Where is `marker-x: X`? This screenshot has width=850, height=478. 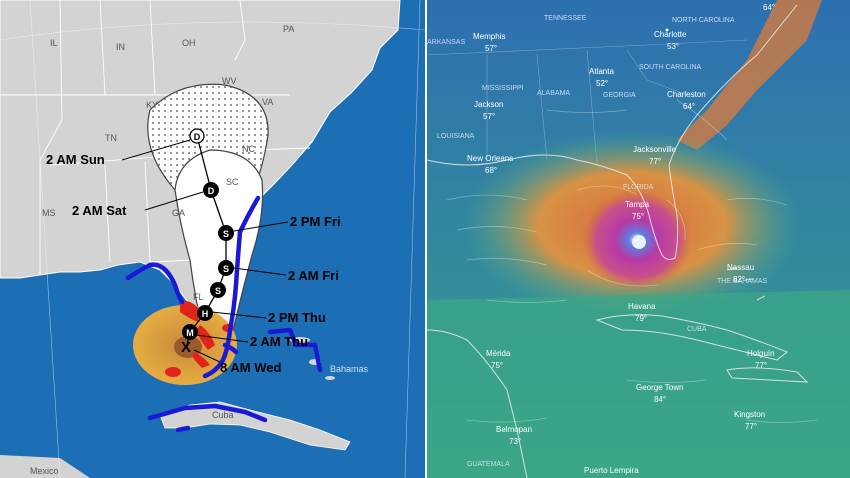
marker-x: X is located at coordinates (186, 347).